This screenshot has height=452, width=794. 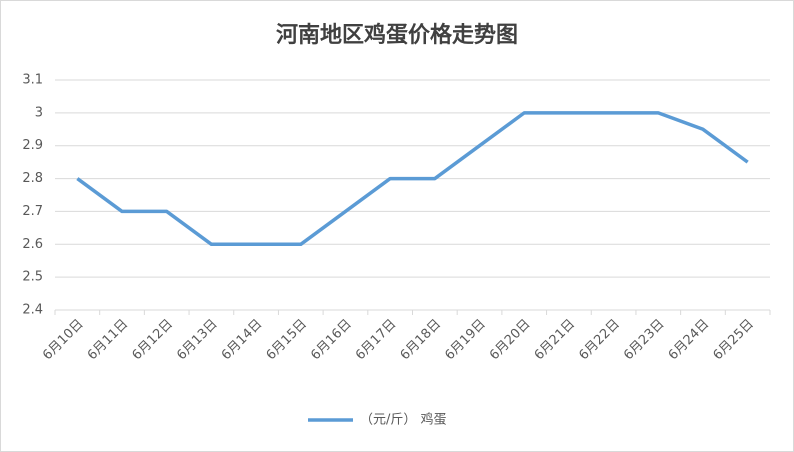 I want to click on y-tick-label: 2.8, so click(x=32, y=178).